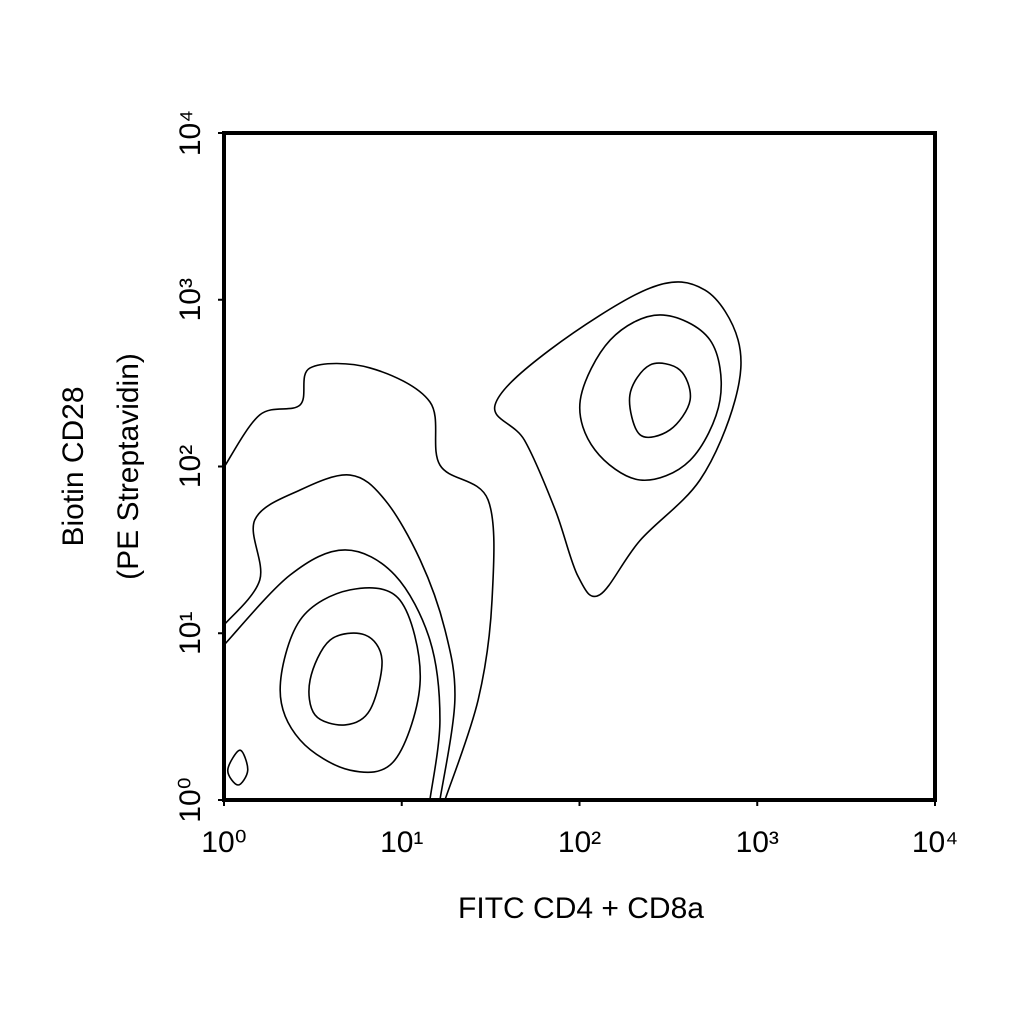 The height and width of the screenshot is (1024, 1024). What do you see at coordinates (128, 466) in the screenshot?
I see `y-axis-label: (PE Streptavidin)` at bounding box center [128, 466].